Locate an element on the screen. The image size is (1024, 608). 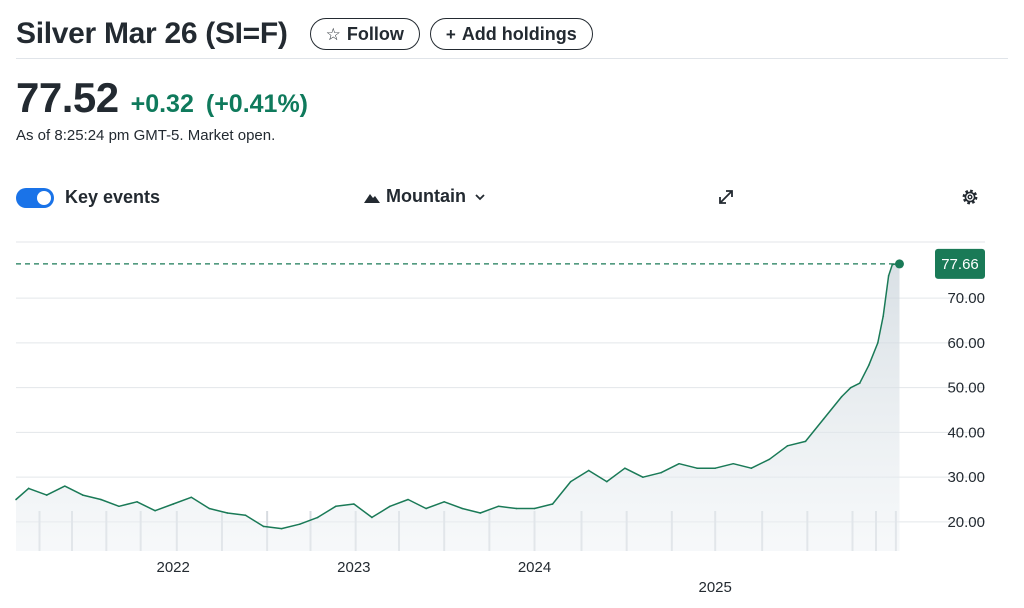
star-outline-icon: ☆ is located at coordinates (333, 34).